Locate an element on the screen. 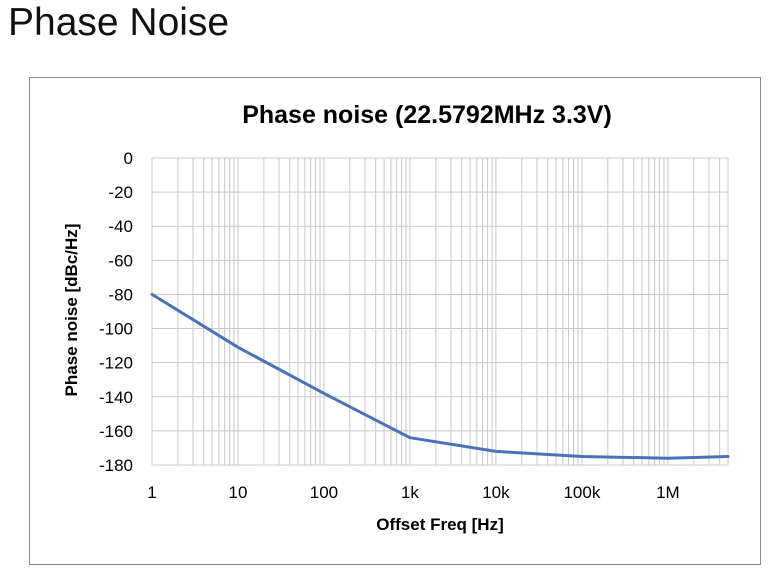  x-tick-label: 100 is located at coordinates (324, 492).